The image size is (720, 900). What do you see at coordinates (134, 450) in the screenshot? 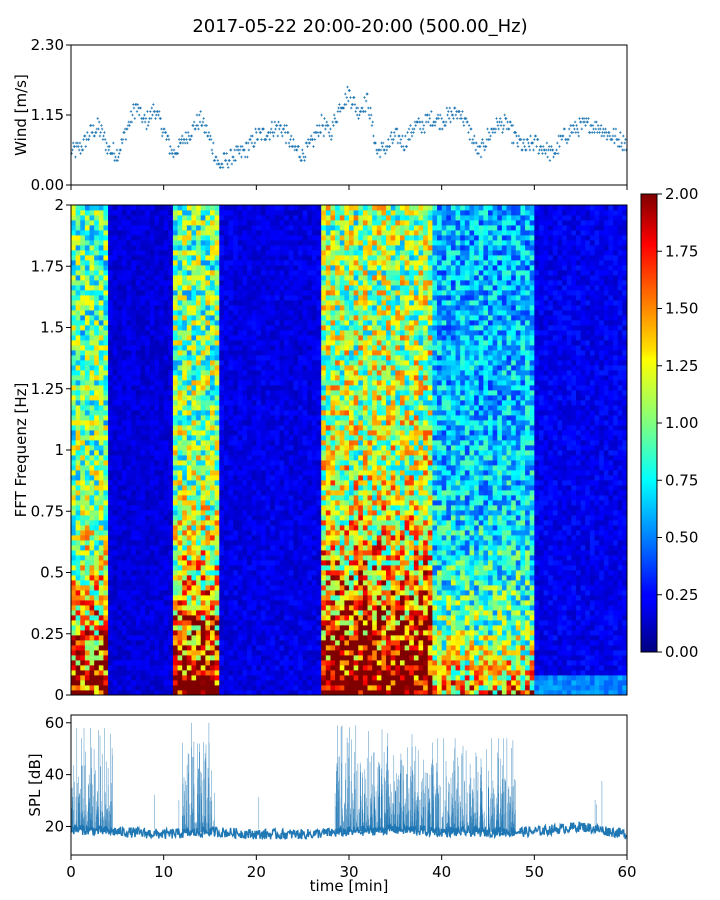
I see `spectrogram-column` at bounding box center [134, 450].